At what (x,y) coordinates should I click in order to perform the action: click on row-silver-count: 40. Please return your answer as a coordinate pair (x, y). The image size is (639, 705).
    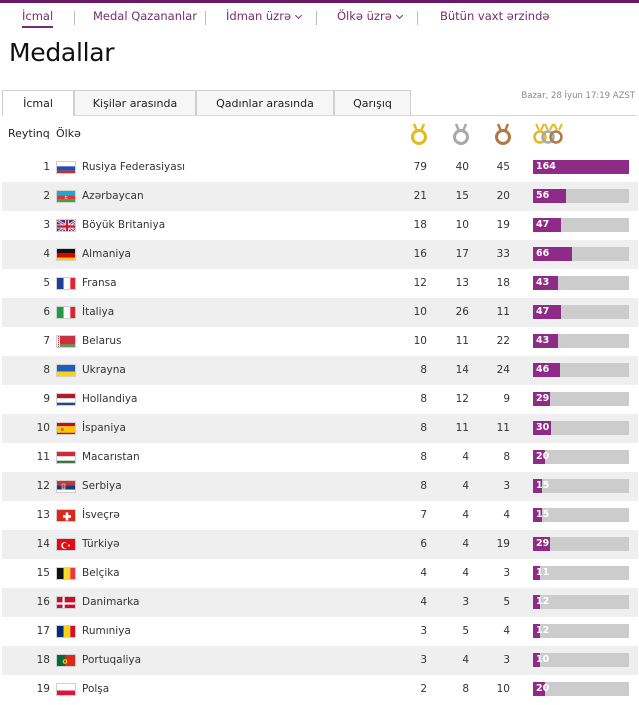
    Looking at the image, I should click on (462, 167).